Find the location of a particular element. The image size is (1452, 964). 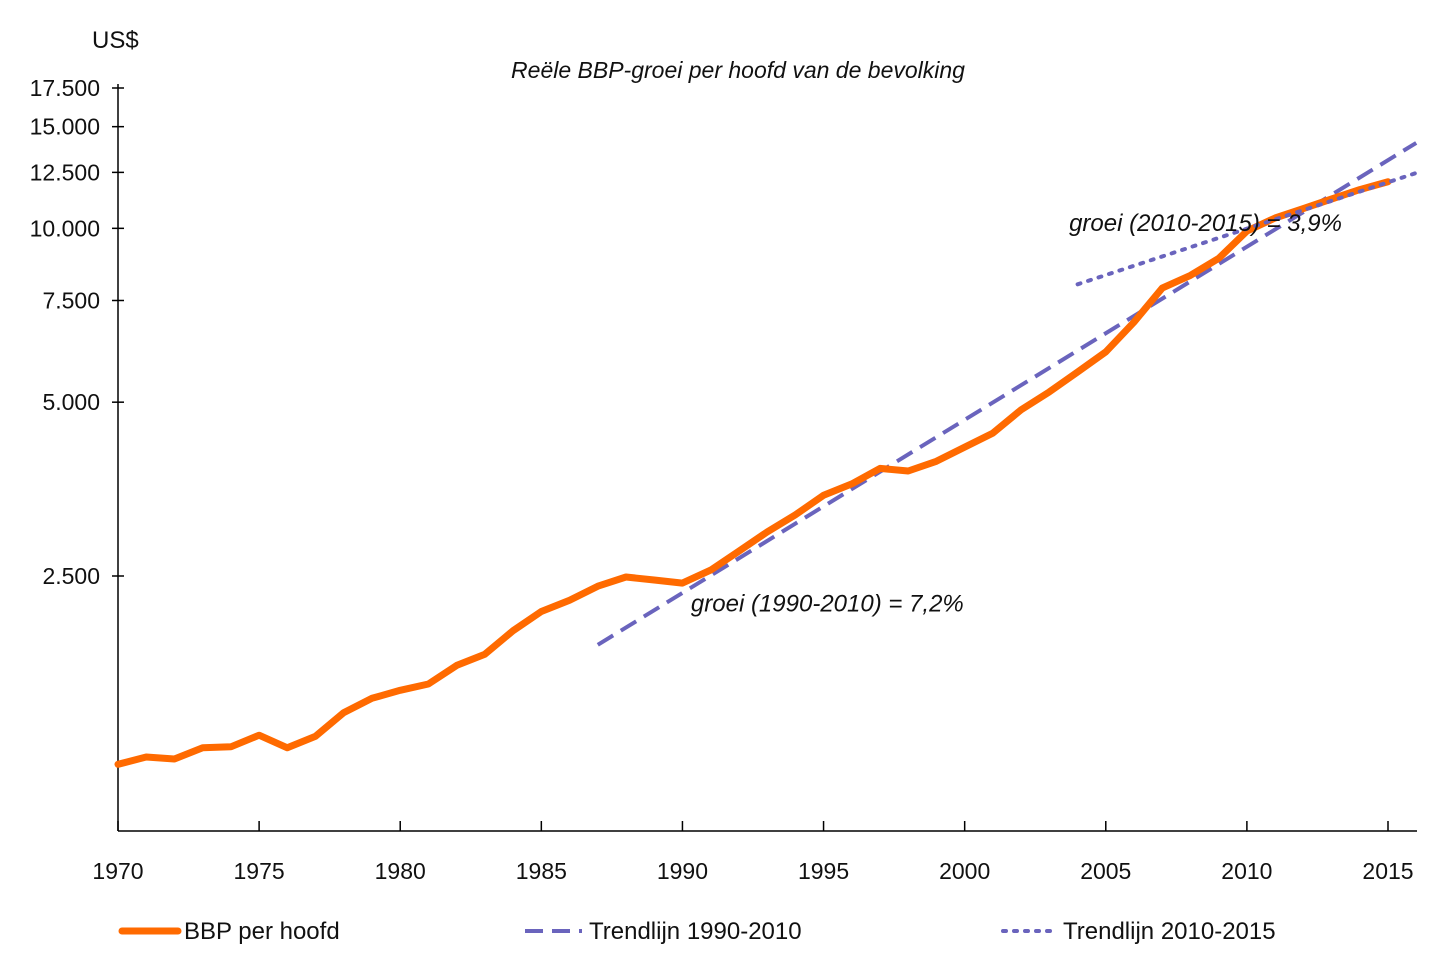

x-ticks: 1970 1975 1980 1985 1990 1995 2000 2005 2010 2015 is located at coordinates (753, 852).